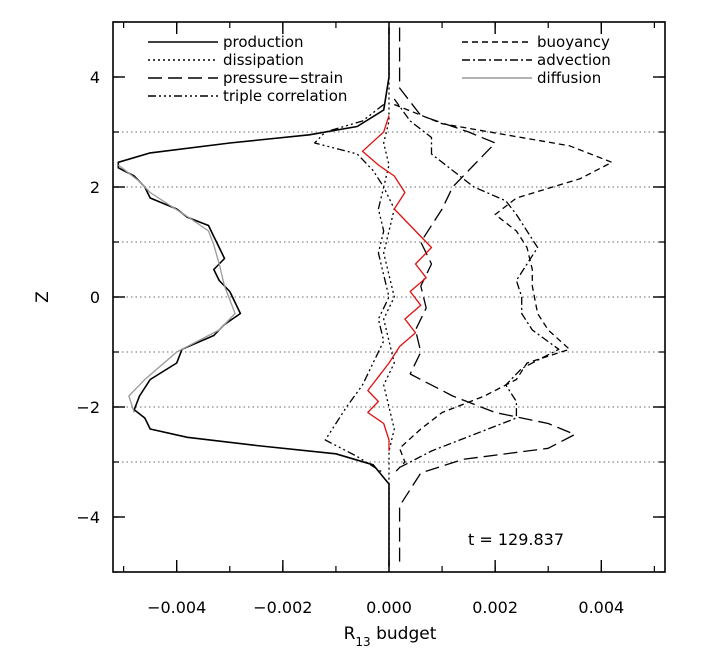 This screenshot has height=649, width=722. What do you see at coordinates (263, 60) in the screenshot?
I see `legend-label-dissipation: dissipation` at bounding box center [263, 60].